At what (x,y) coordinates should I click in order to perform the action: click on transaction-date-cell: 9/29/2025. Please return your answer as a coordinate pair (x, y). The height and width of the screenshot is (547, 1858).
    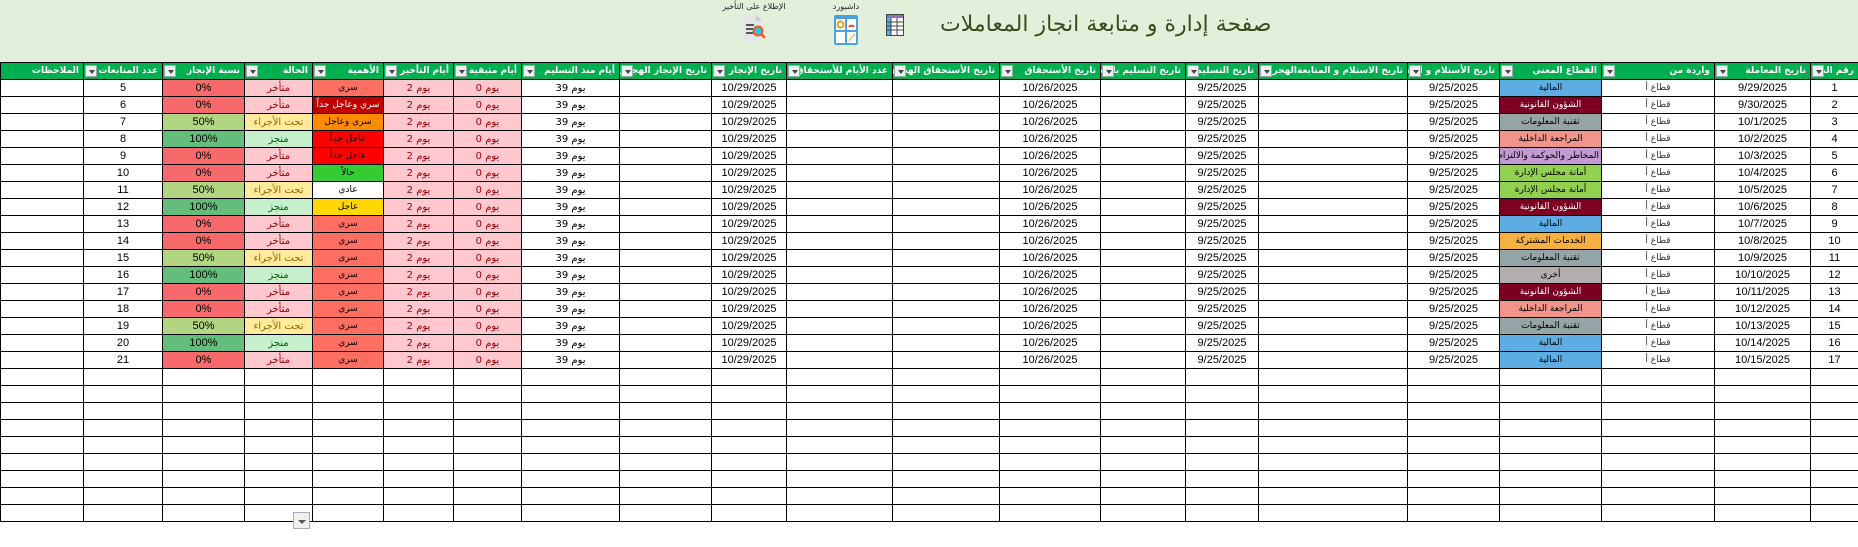
    Looking at the image, I should click on (1762, 88).